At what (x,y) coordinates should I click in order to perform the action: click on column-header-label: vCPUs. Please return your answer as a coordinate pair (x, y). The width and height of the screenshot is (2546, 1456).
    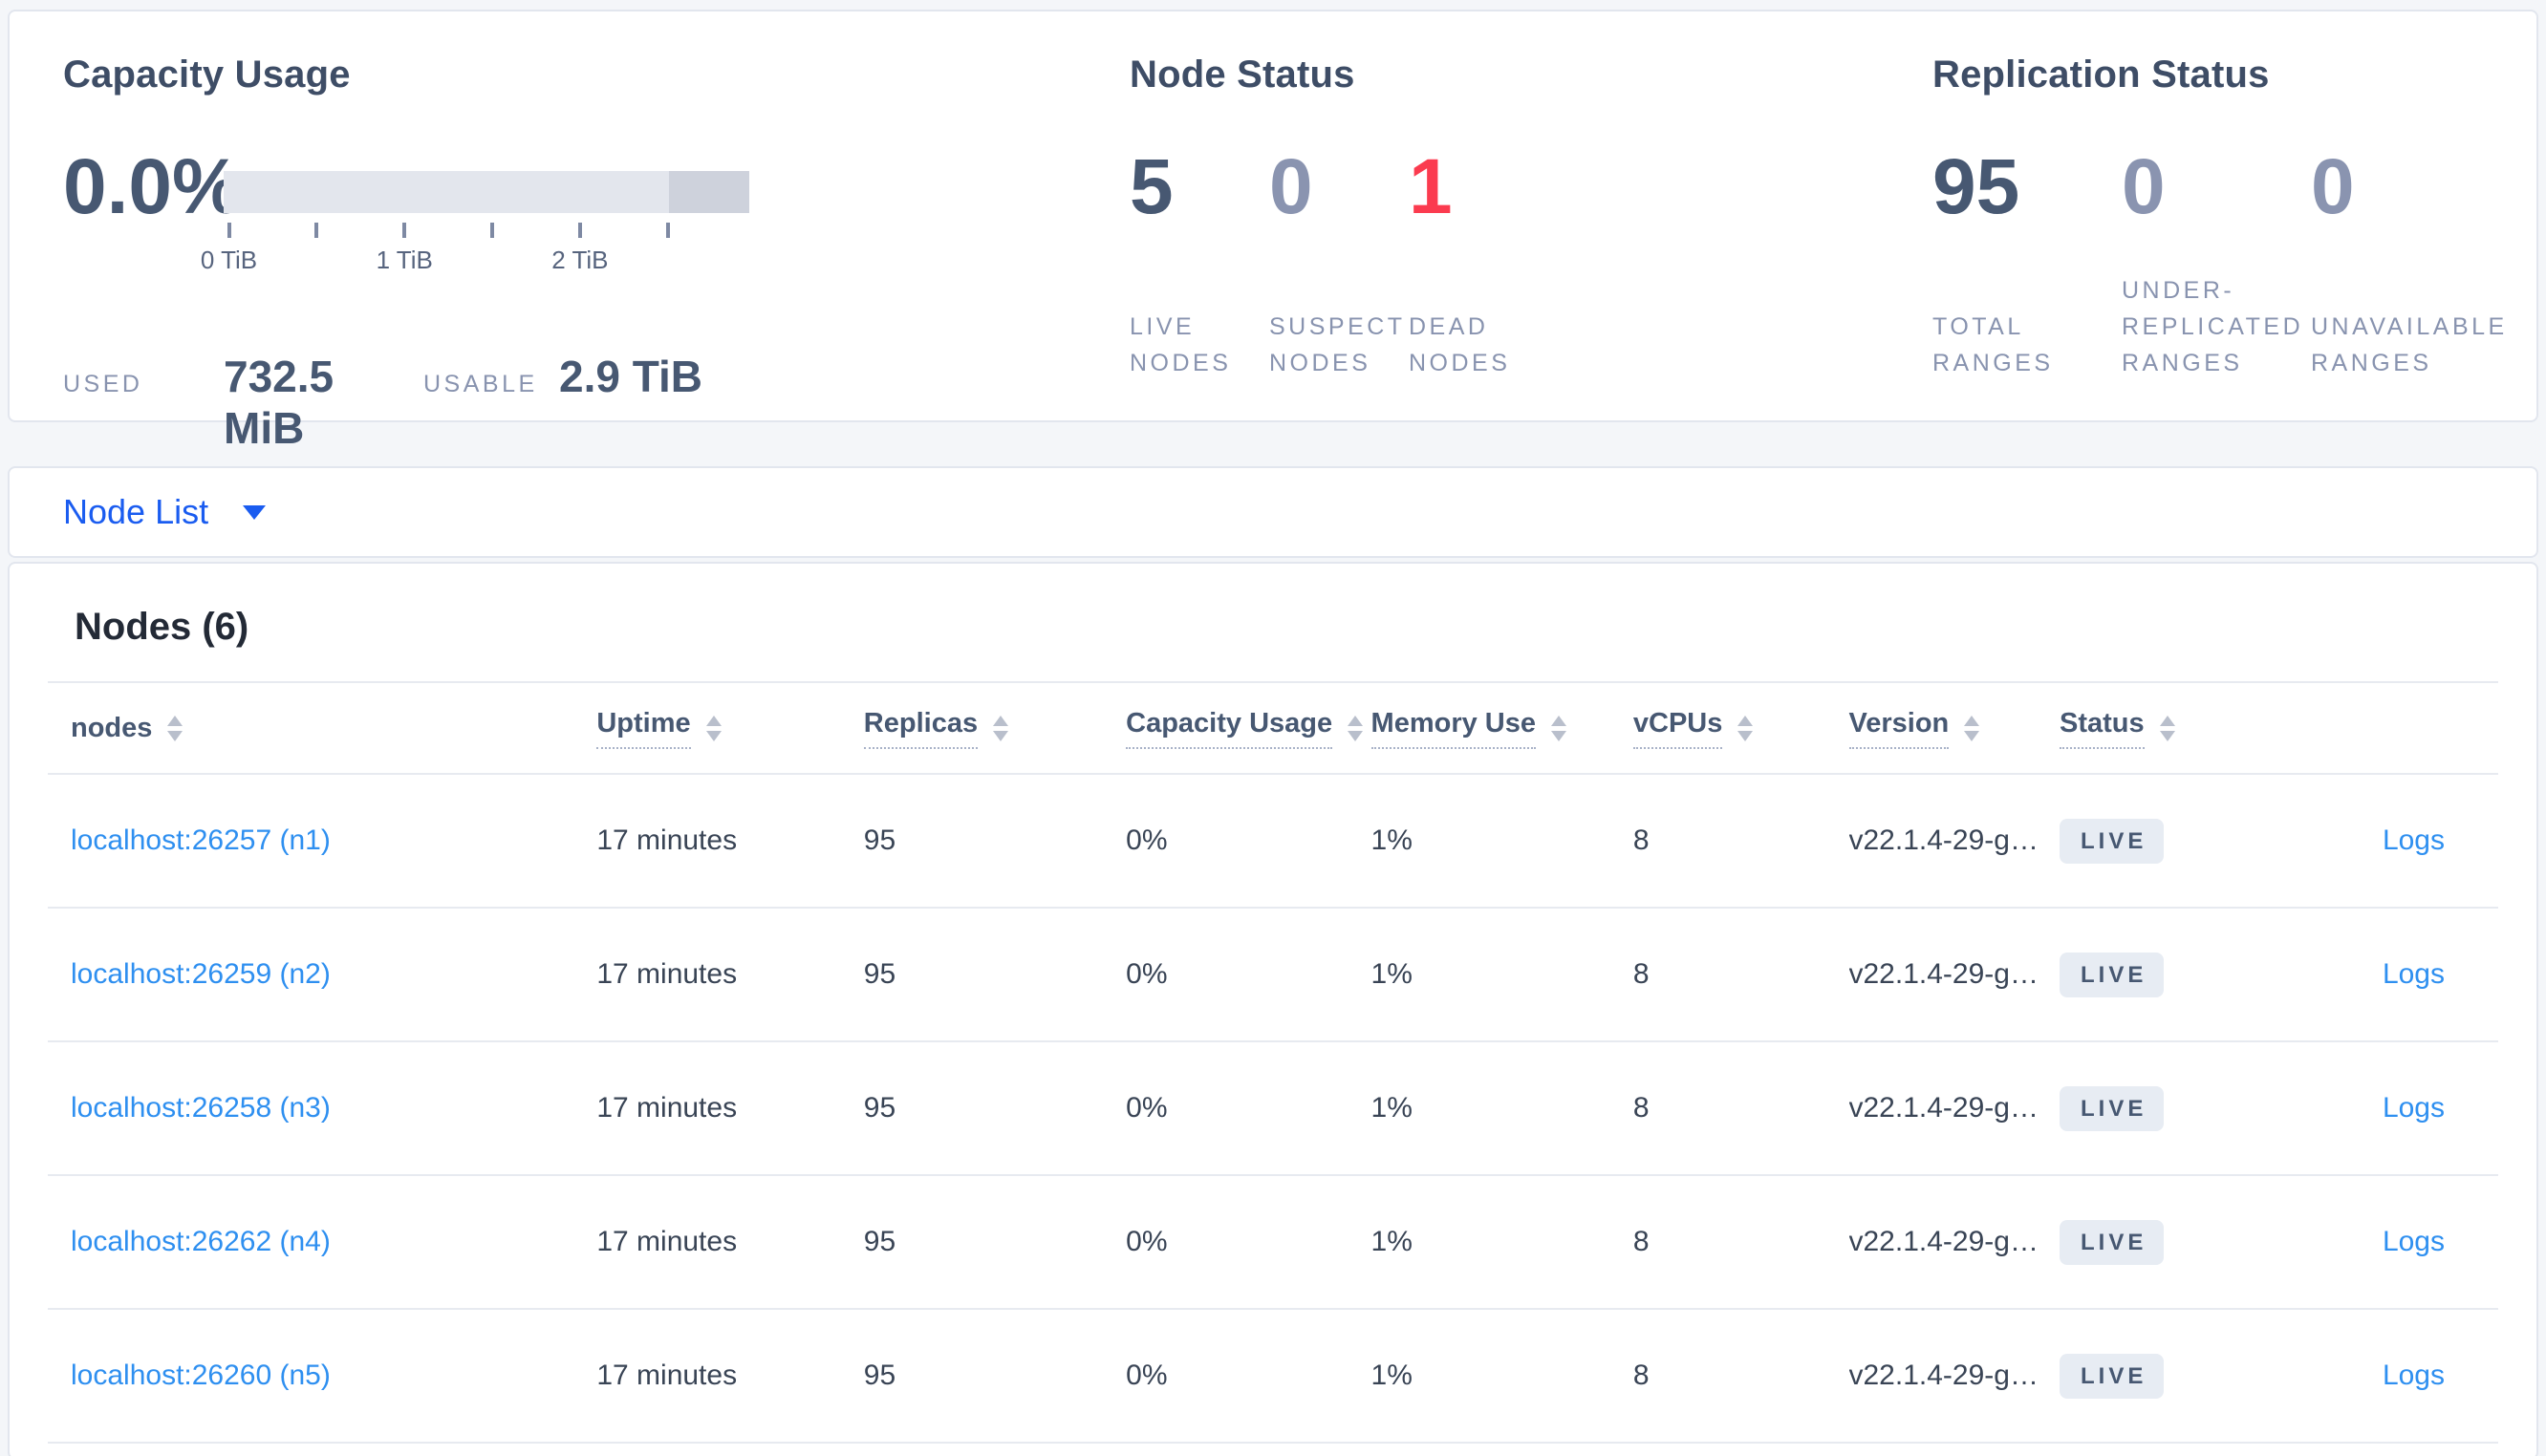
    Looking at the image, I should click on (1677, 728).